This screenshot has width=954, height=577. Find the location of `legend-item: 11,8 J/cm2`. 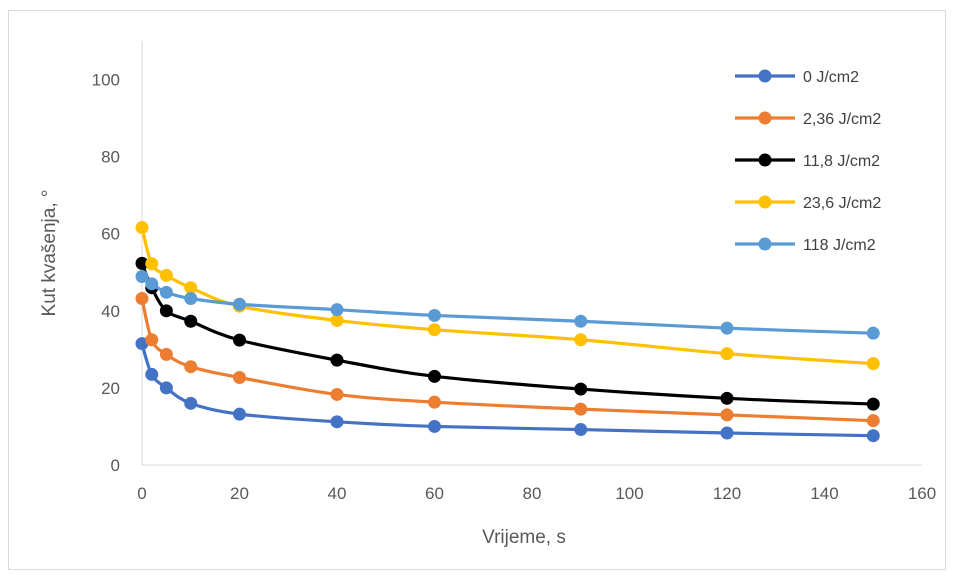

legend-item: 11,8 J/cm2 is located at coordinates (807, 161).